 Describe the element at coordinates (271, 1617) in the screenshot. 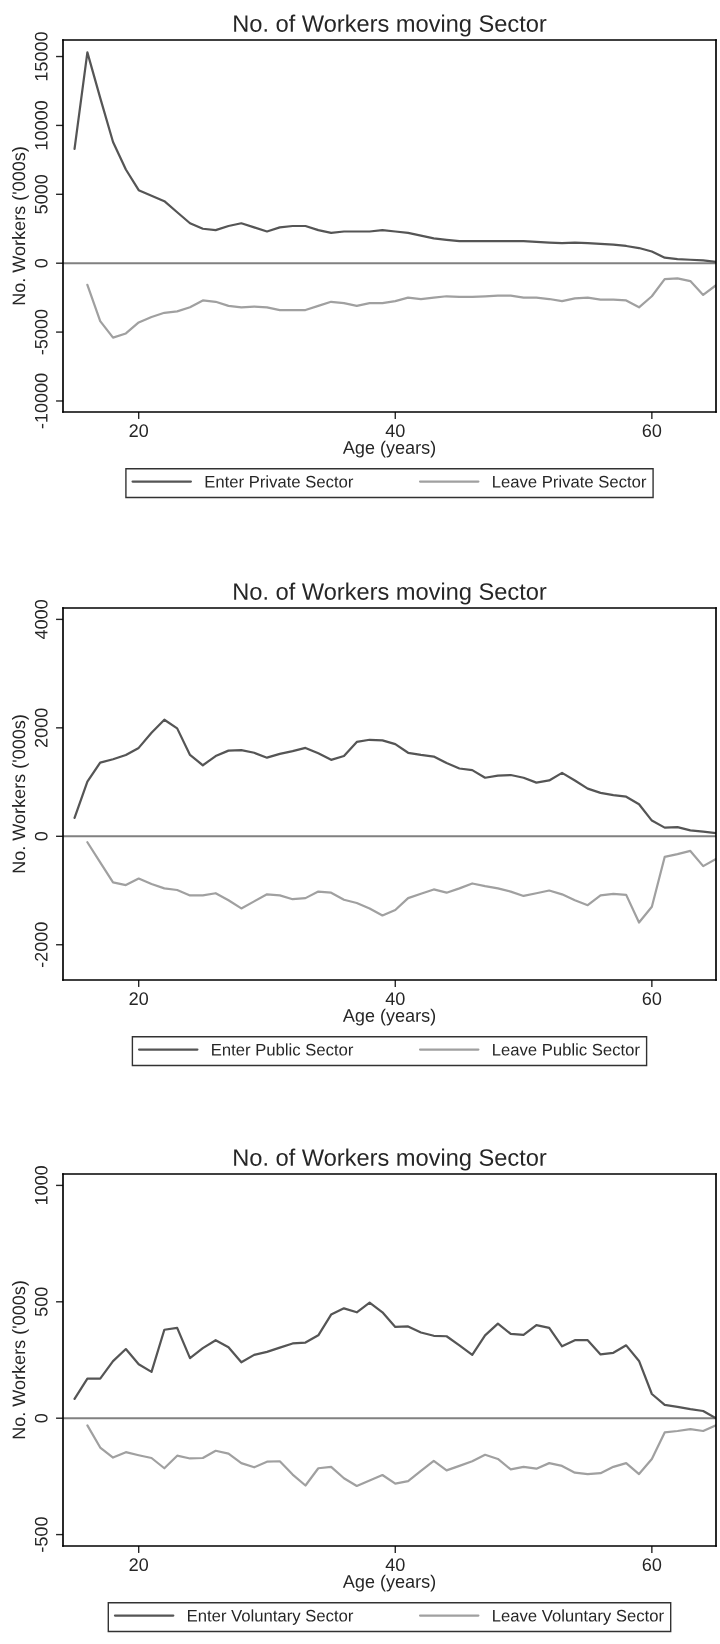

I see `legend-label: Enter Voluntary Sector` at that location.